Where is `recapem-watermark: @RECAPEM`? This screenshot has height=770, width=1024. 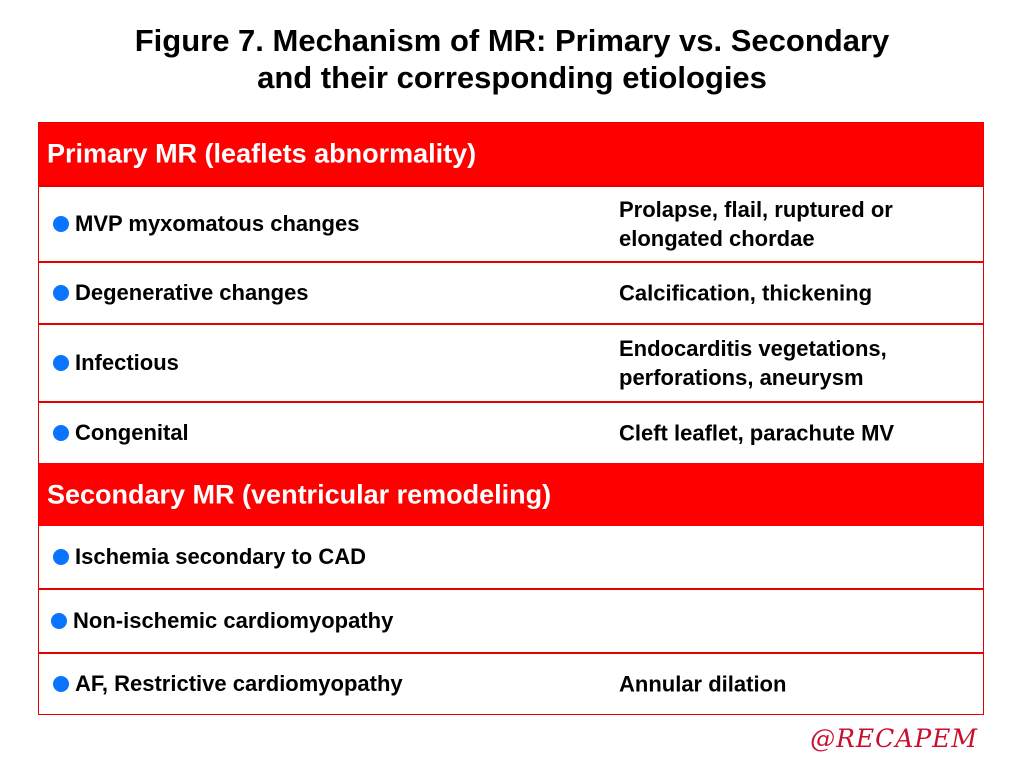
recapem-watermark: @RECAPEM is located at coordinates (894, 738).